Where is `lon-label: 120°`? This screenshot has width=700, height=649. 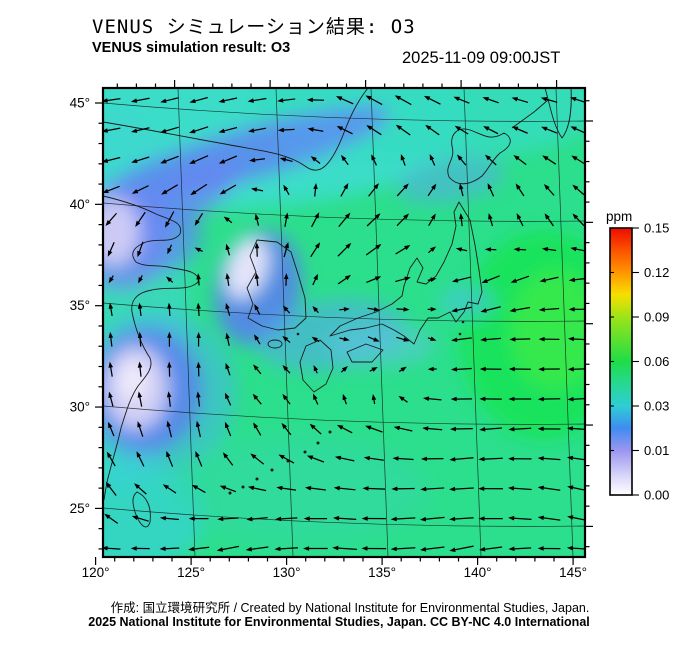
lon-label: 120° is located at coordinates (96, 572).